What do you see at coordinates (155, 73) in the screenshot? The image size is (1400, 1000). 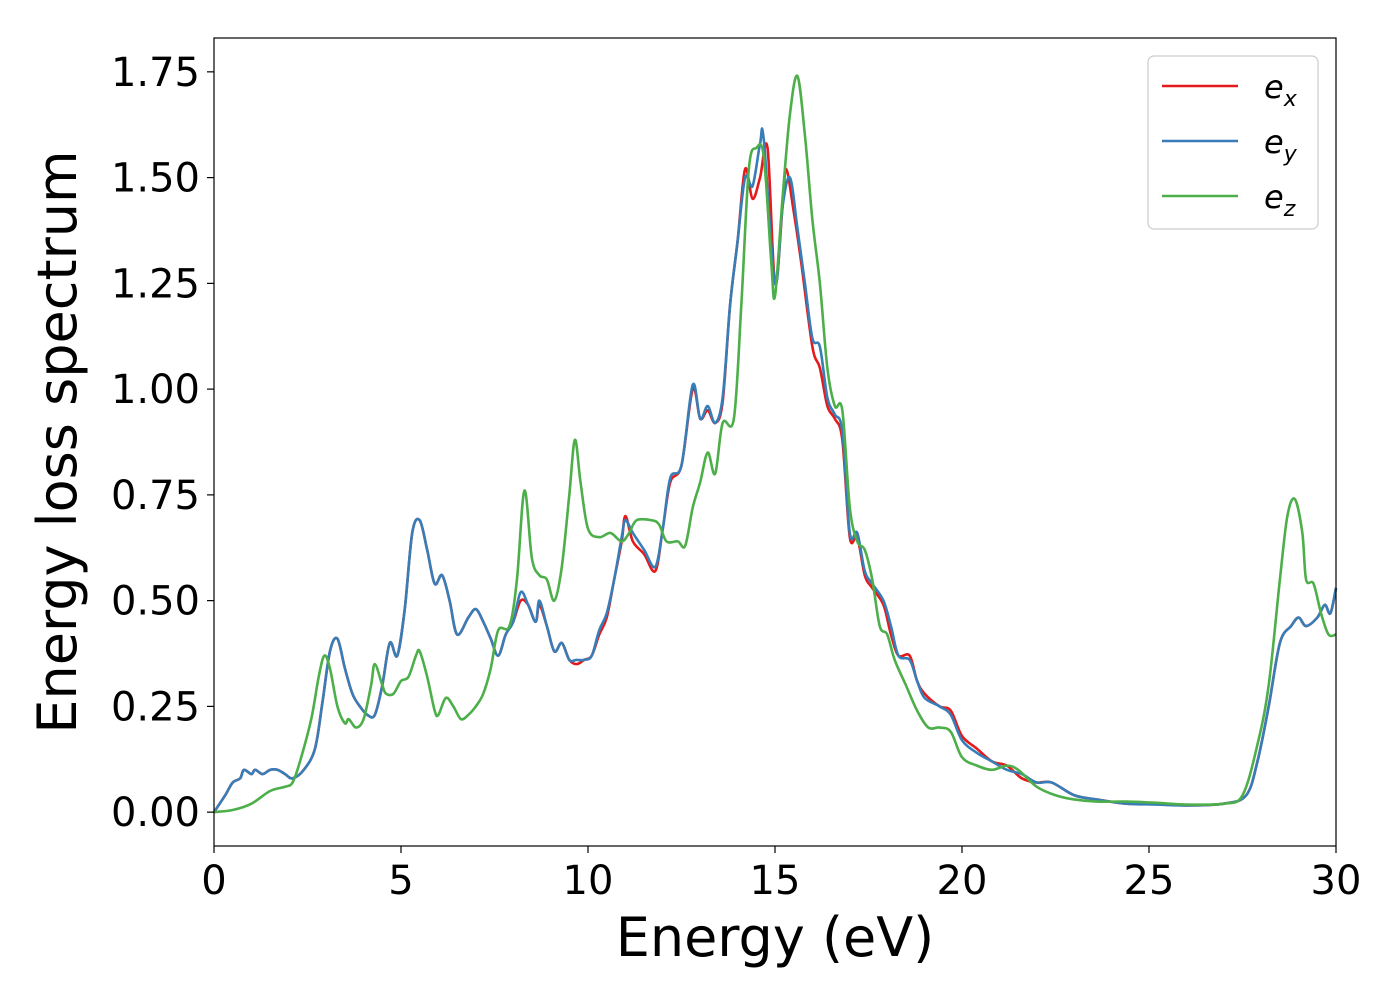 I see `y-tick-label: 1.75` at bounding box center [155, 73].